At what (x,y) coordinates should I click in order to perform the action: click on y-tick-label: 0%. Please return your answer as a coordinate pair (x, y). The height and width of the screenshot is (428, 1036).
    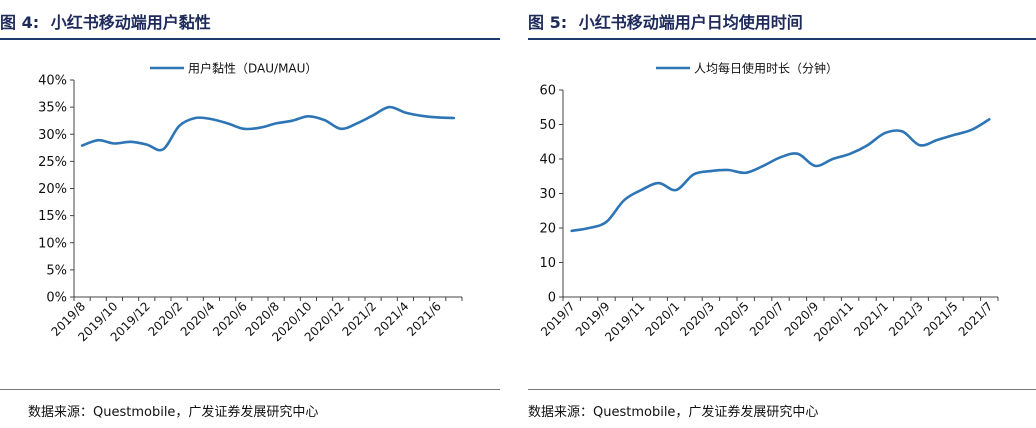
    Looking at the image, I should click on (56, 298).